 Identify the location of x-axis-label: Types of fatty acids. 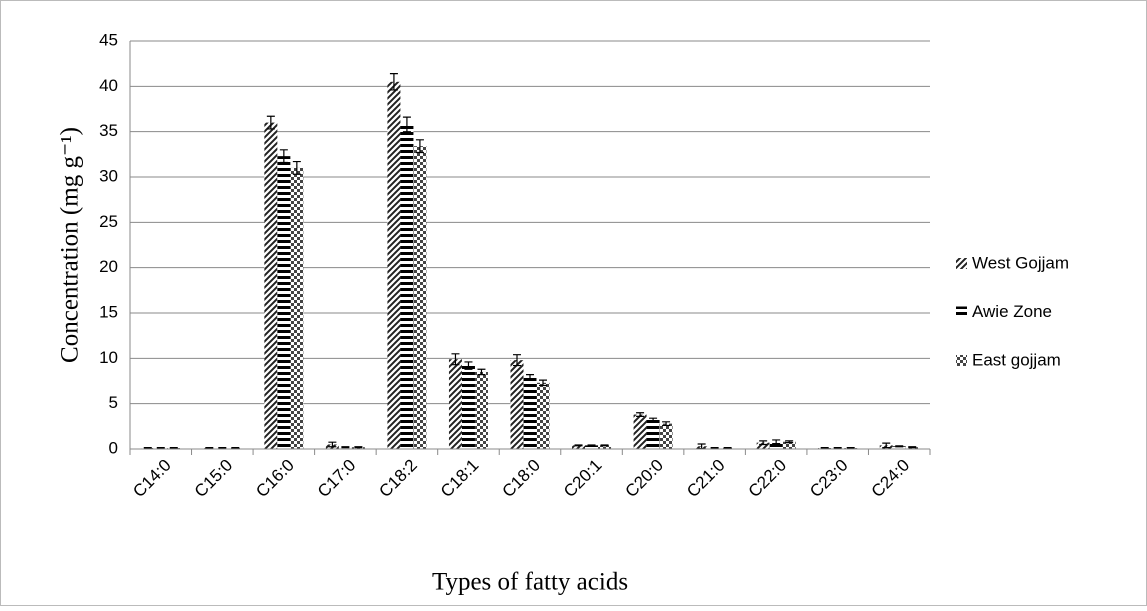
(530, 582).